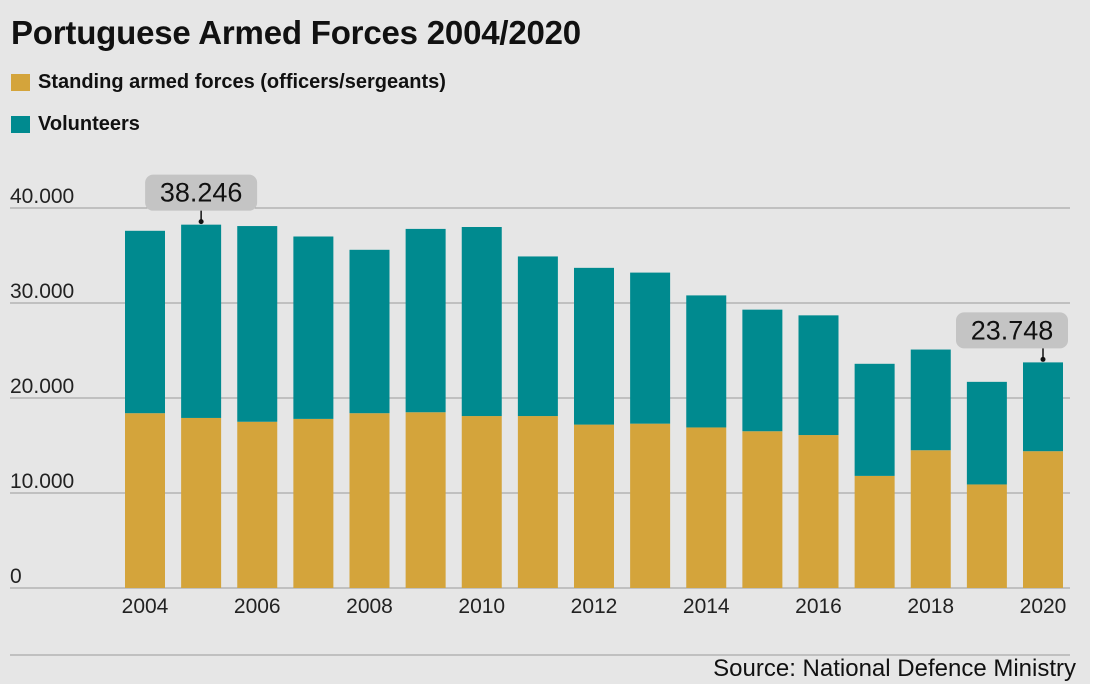  Describe the element at coordinates (296, 32) in the screenshot. I see `chart-title: Portuguese Armed Forces 2004/2020` at that location.